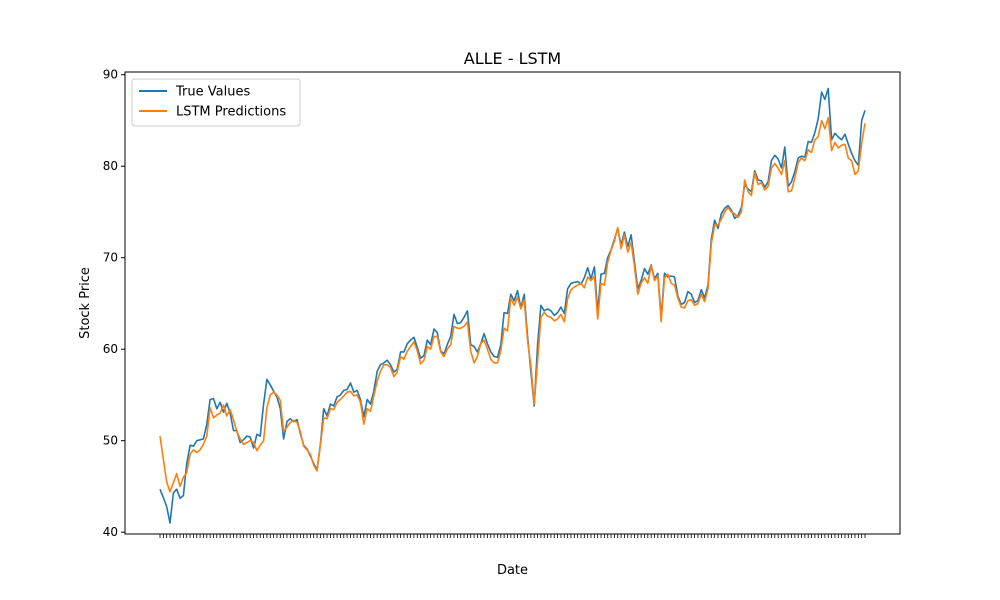 This screenshot has width=1000, height=600. What do you see at coordinates (85, 303) in the screenshot?
I see `y-axis-label: Stock Price` at bounding box center [85, 303].